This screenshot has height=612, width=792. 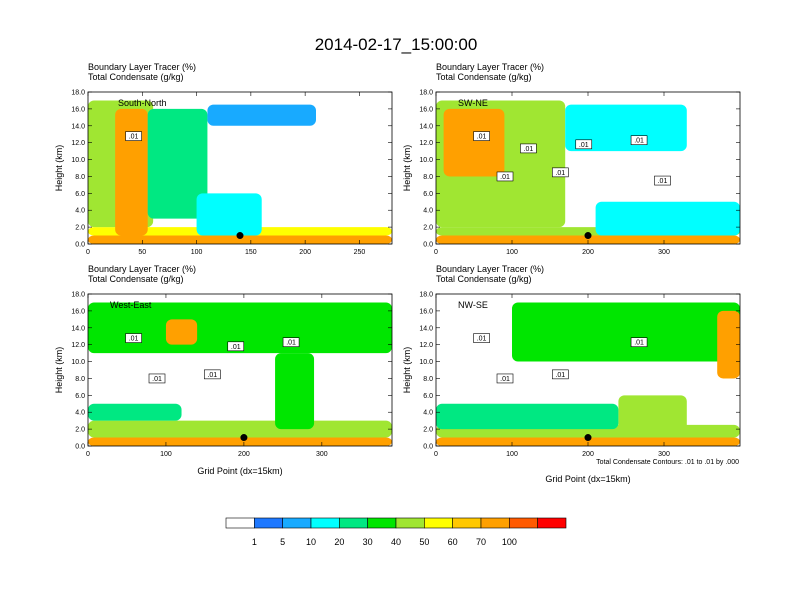 I want to click on panel-label: South-North, so click(x=142, y=103).